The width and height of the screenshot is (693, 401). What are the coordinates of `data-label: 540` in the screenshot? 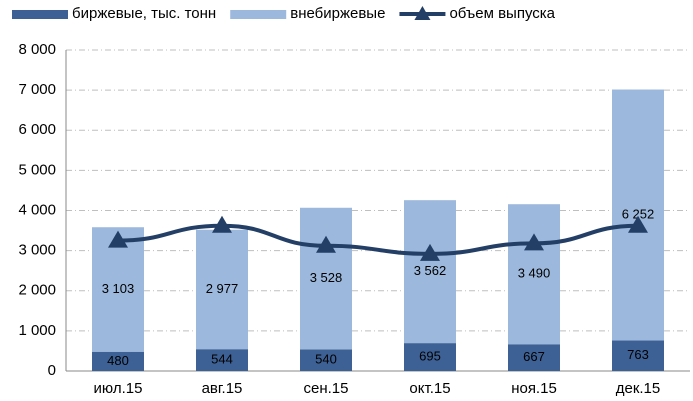 It's located at (326, 359).